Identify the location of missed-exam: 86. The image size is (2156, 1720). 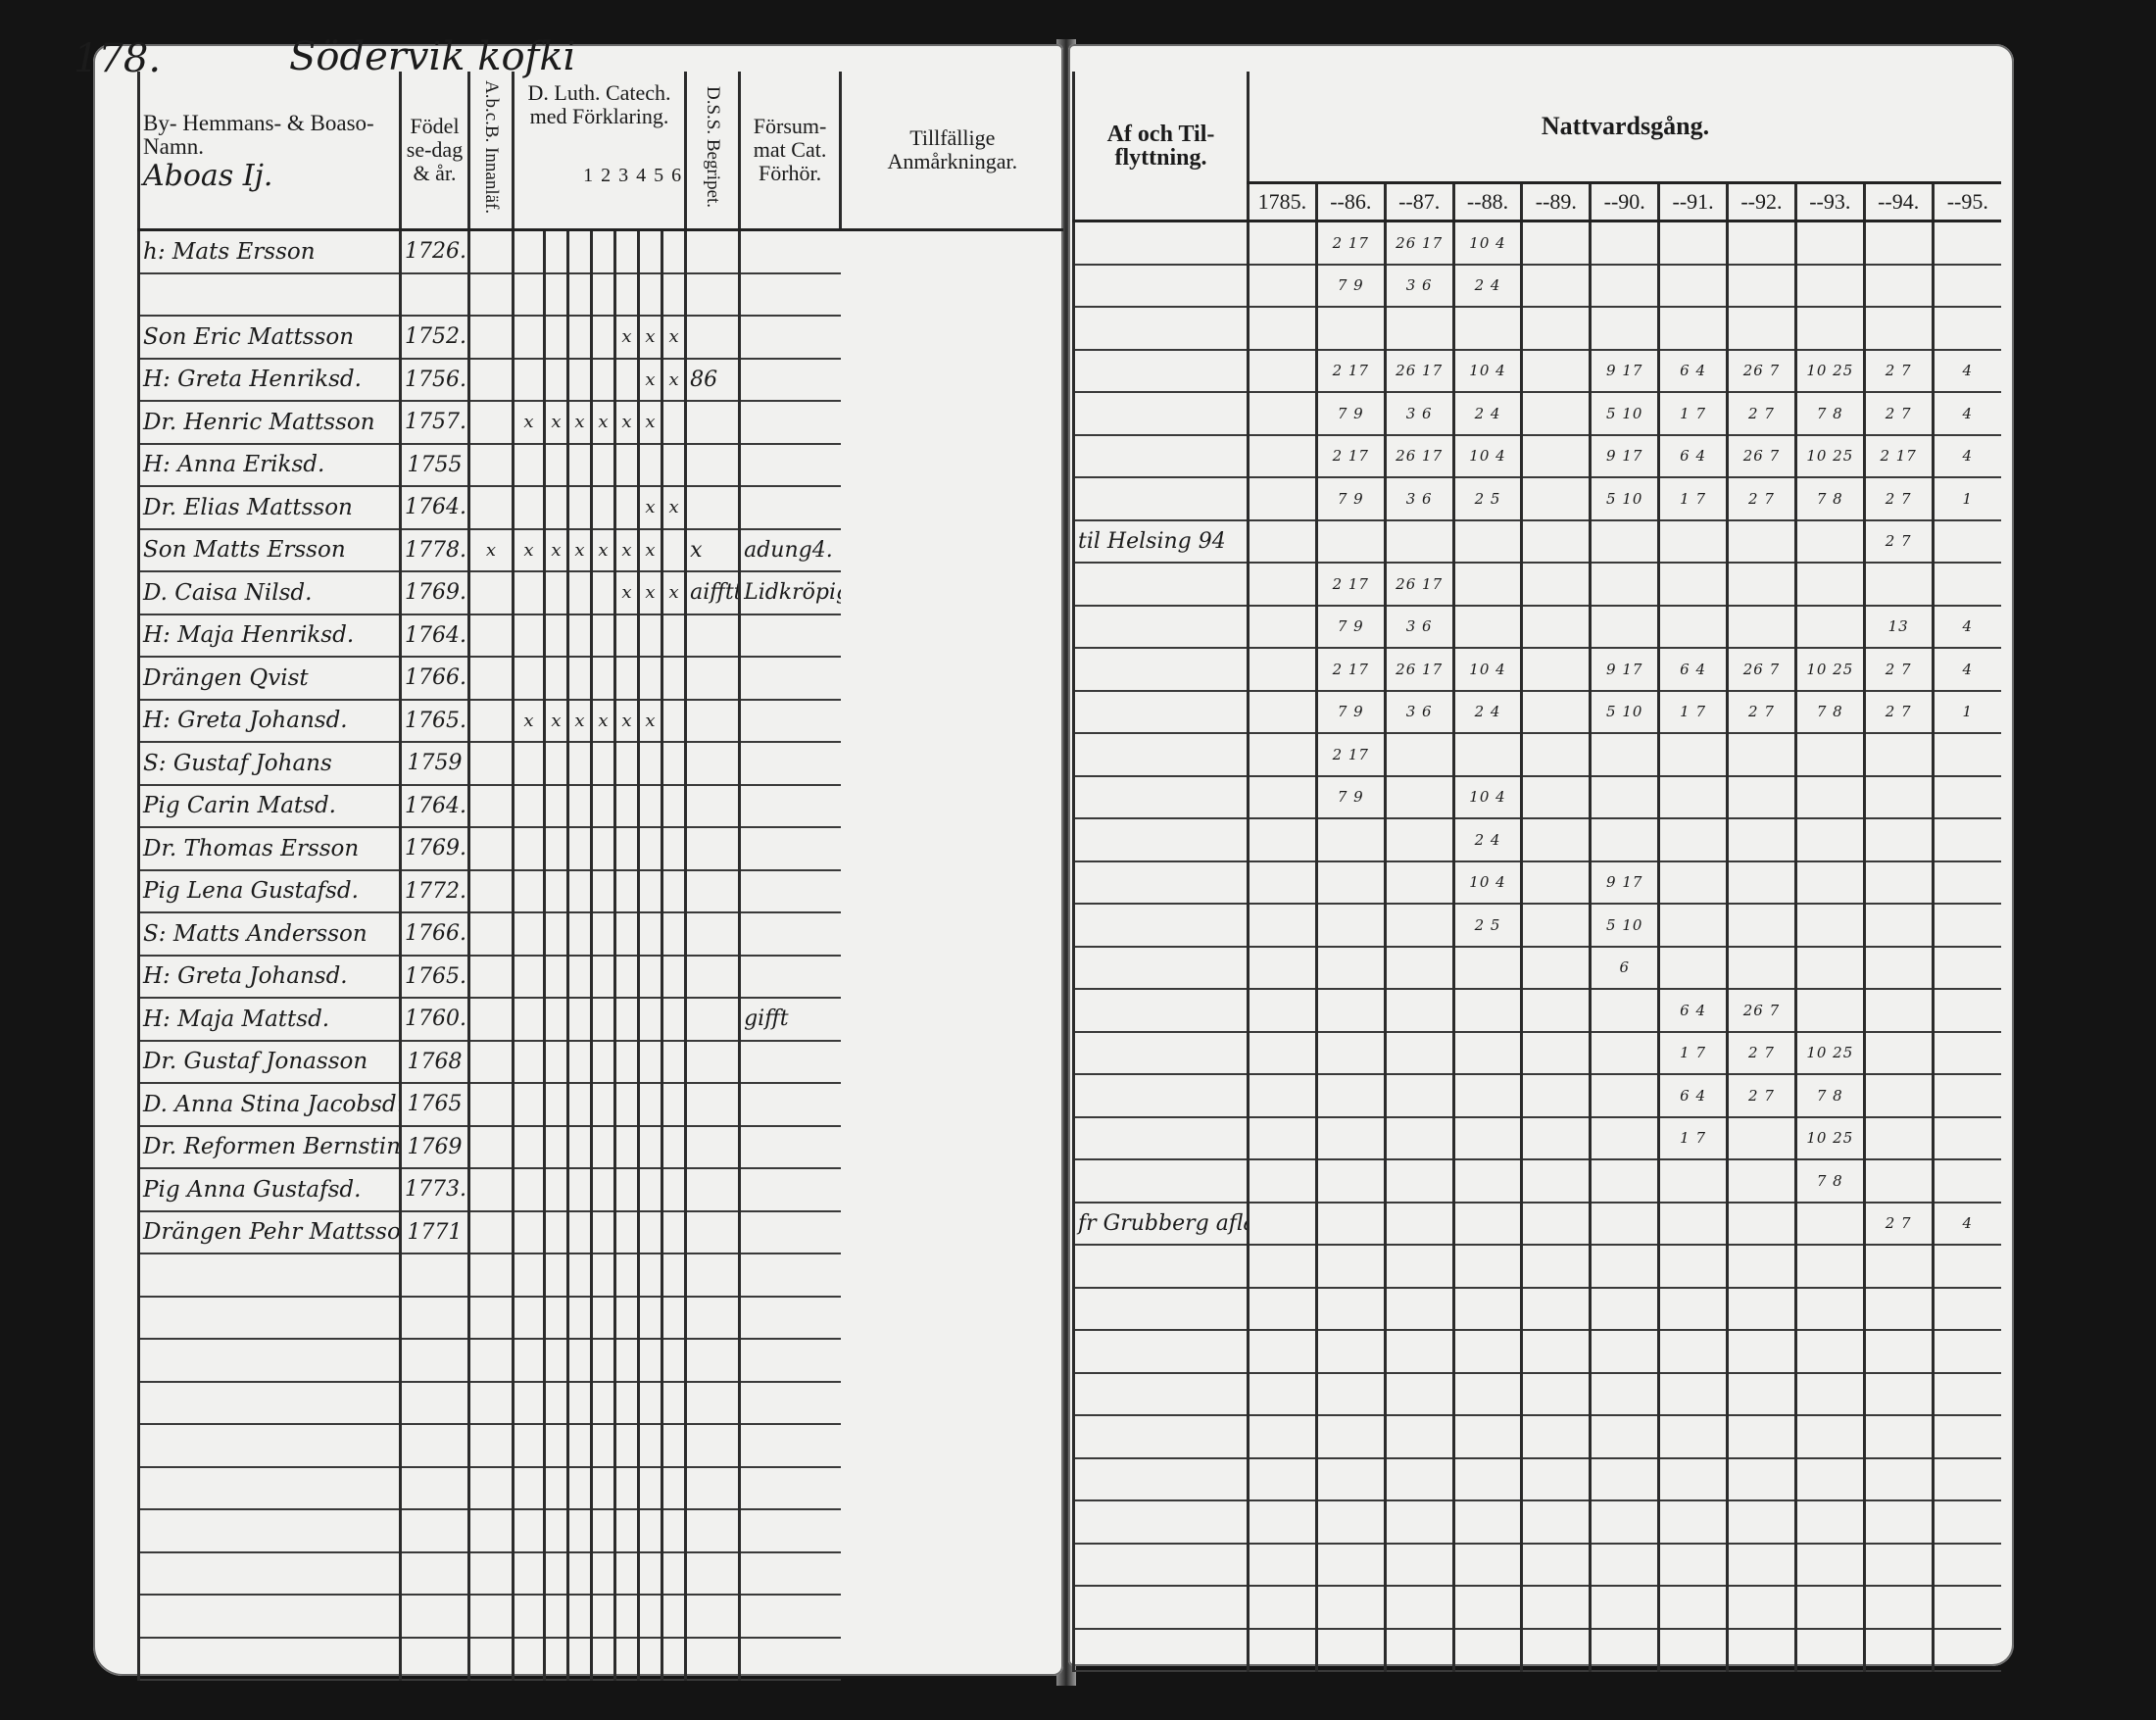
(712, 380).